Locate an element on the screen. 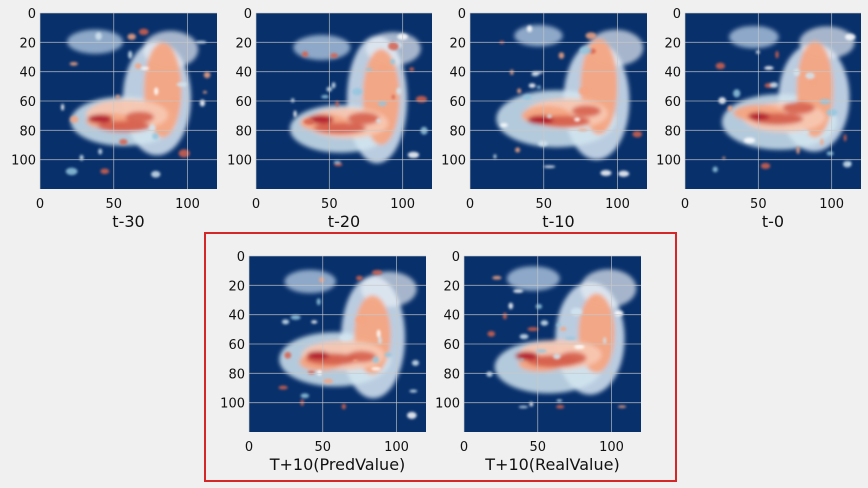 This screenshot has width=868, height=488. x-axis-label: t-0 is located at coordinates (773, 221).